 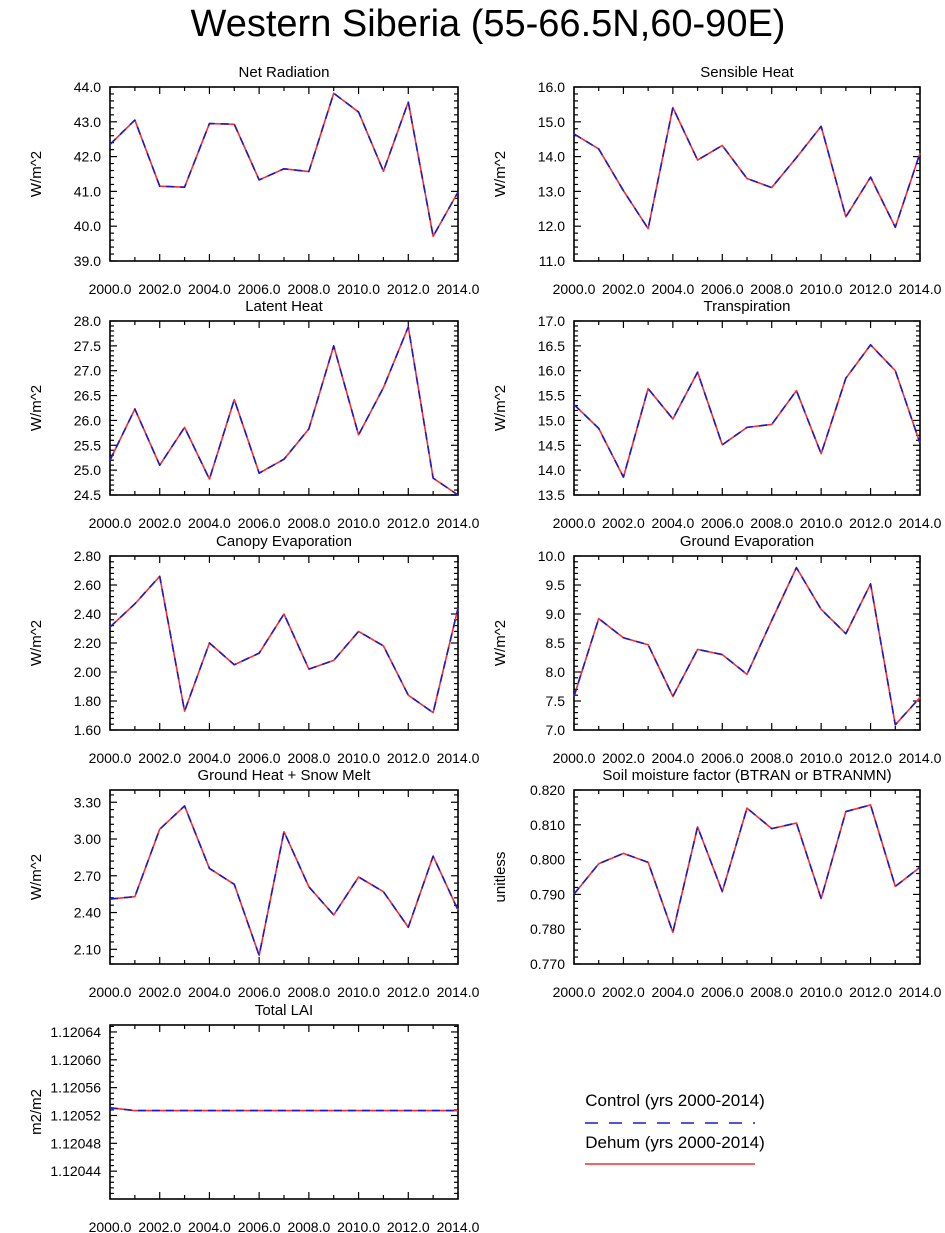 I want to click on y-tick-label: 42.0, so click(x=87, y=157).